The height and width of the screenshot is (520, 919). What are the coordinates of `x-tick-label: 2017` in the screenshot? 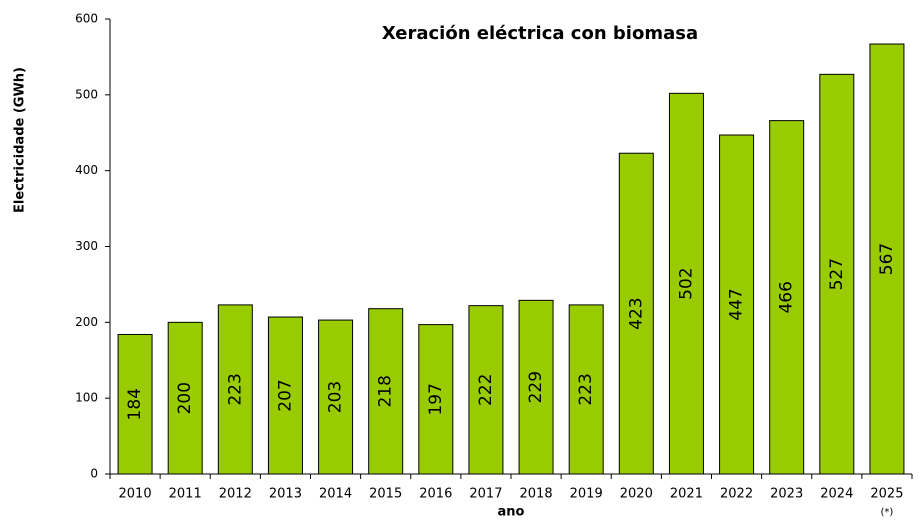 It's located at (485, 494).